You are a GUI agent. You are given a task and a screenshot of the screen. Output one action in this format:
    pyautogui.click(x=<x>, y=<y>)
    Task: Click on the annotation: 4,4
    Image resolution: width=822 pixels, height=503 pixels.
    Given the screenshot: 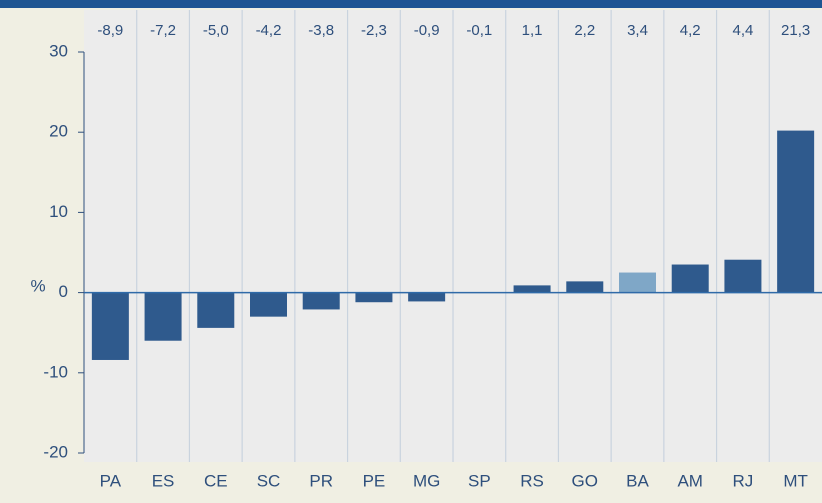 What is the action you would take?
    pyautogui.click(x=742, y=30)
    